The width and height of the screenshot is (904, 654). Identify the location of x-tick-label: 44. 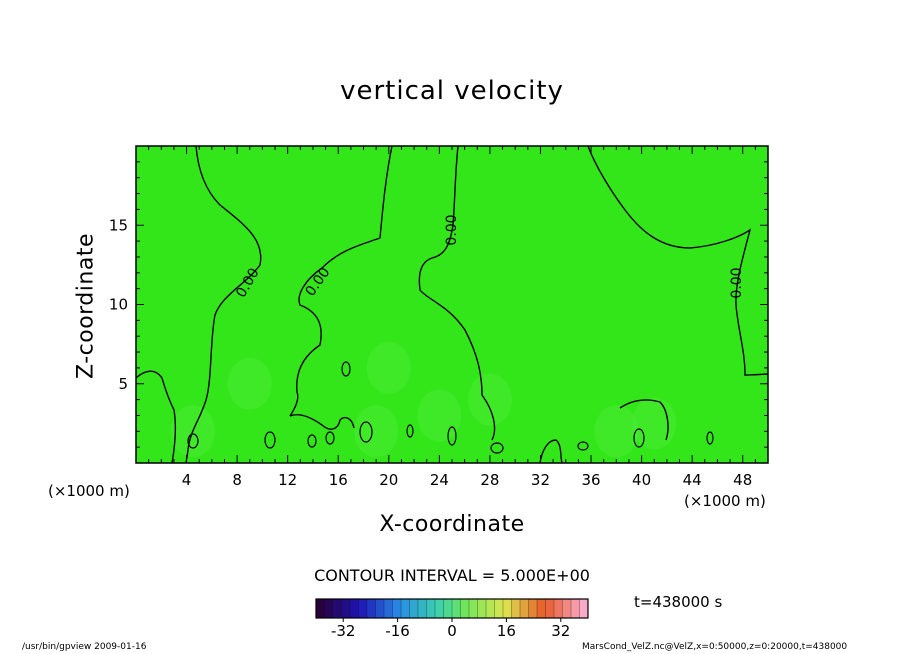
(692, 480).